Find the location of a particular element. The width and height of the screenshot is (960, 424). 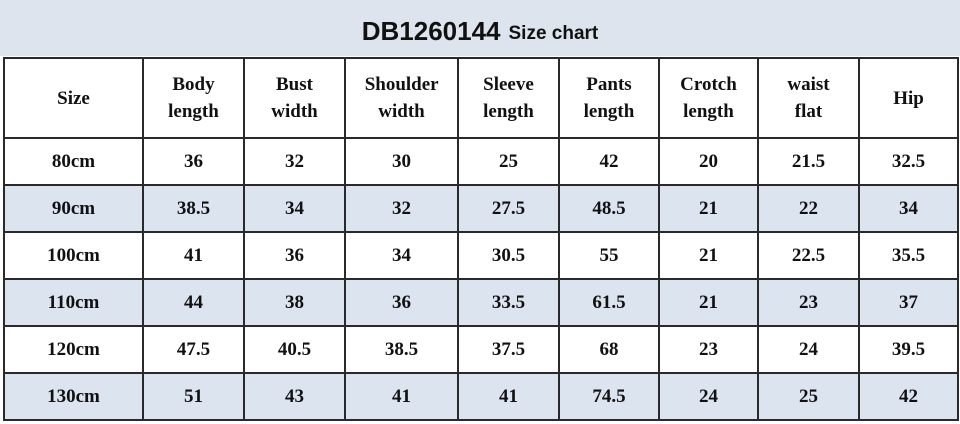

measure-cell: 51 is located at coordinates (193, 396).